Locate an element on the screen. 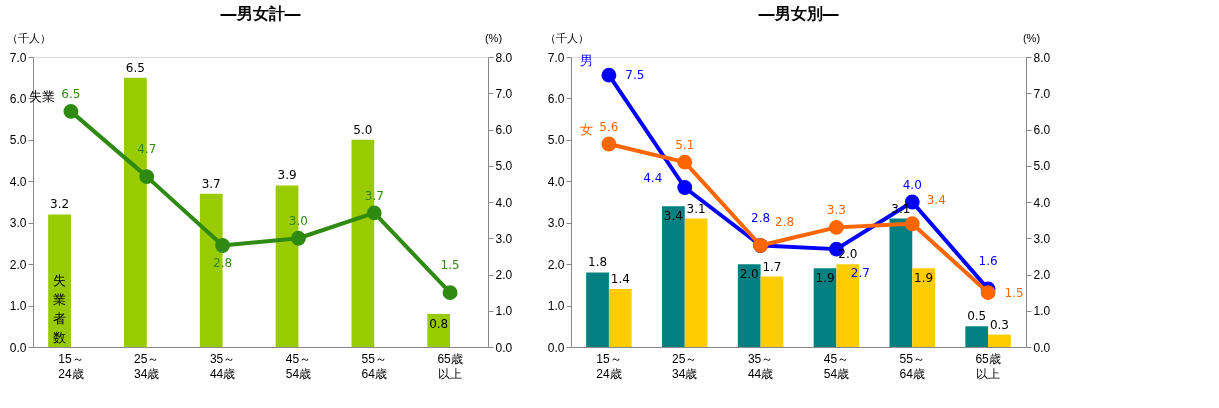 The width and height of the screenshot is (1219, 408). series-label: 女 is located at coordinates (586, 129).